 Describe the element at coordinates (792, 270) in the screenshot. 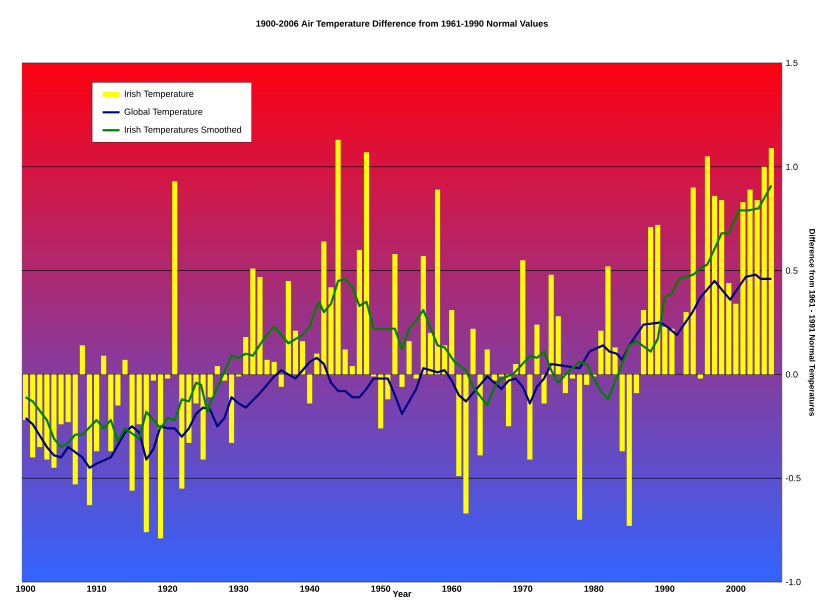

I see `y-tick-label: 0.5` at that location.